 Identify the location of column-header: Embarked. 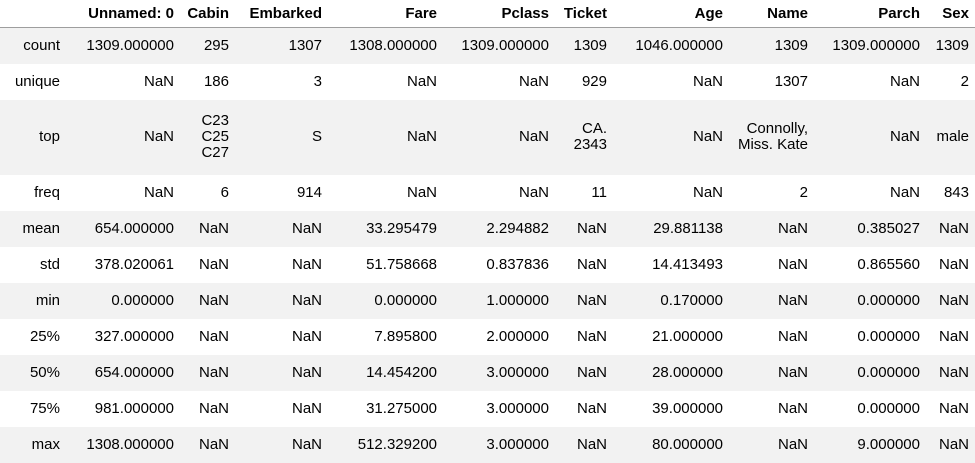
(281, 14).